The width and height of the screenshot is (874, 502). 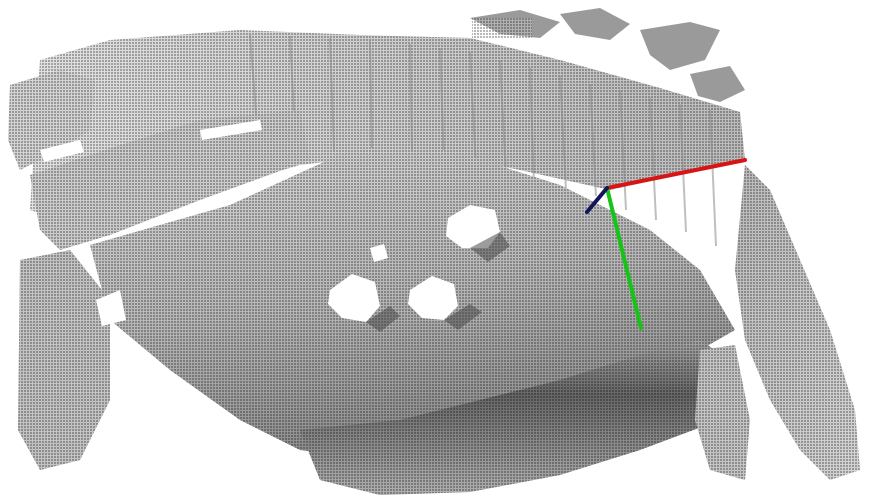 I want to click on object-shadows, so click(x=438, y=282).